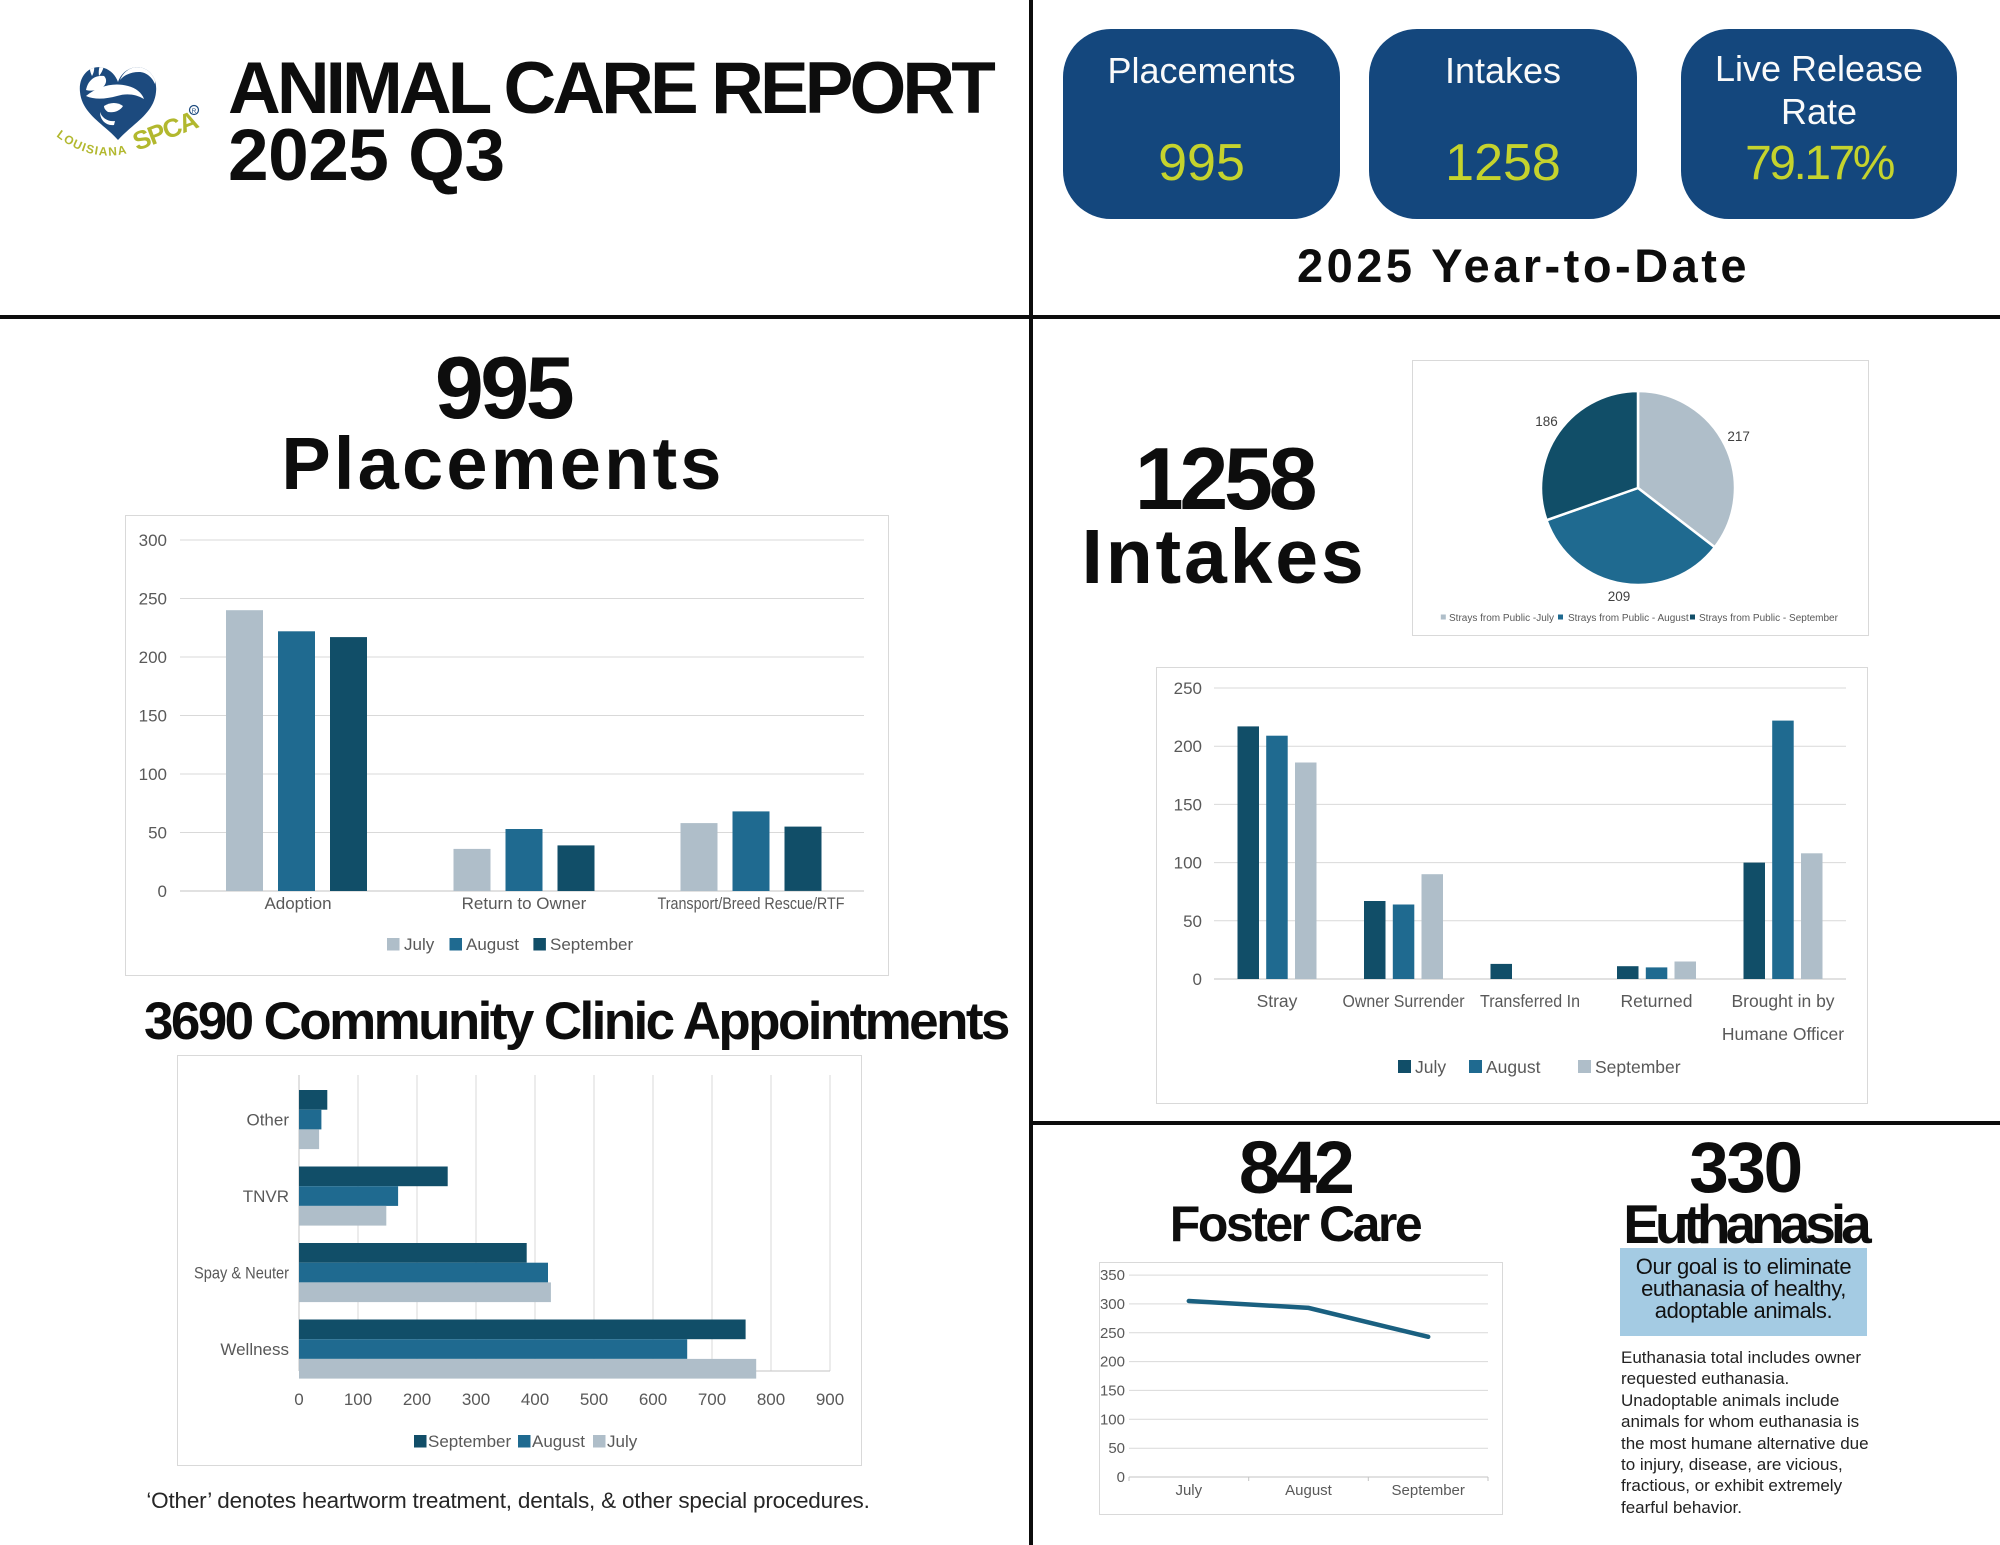 The width and height of the screenshot is (2000, 1545). Describe the element at coordinates (254, 1349) in the screenshot. I see `svg-text: Wellness` at that location.